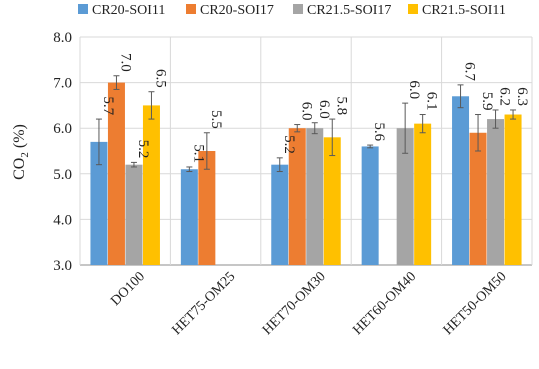 This screenshot has width=539, height=369. Describe the element at coordinates (237, 10) in the screenshot. I see `legend-label: CR20-SOI17` at that location.